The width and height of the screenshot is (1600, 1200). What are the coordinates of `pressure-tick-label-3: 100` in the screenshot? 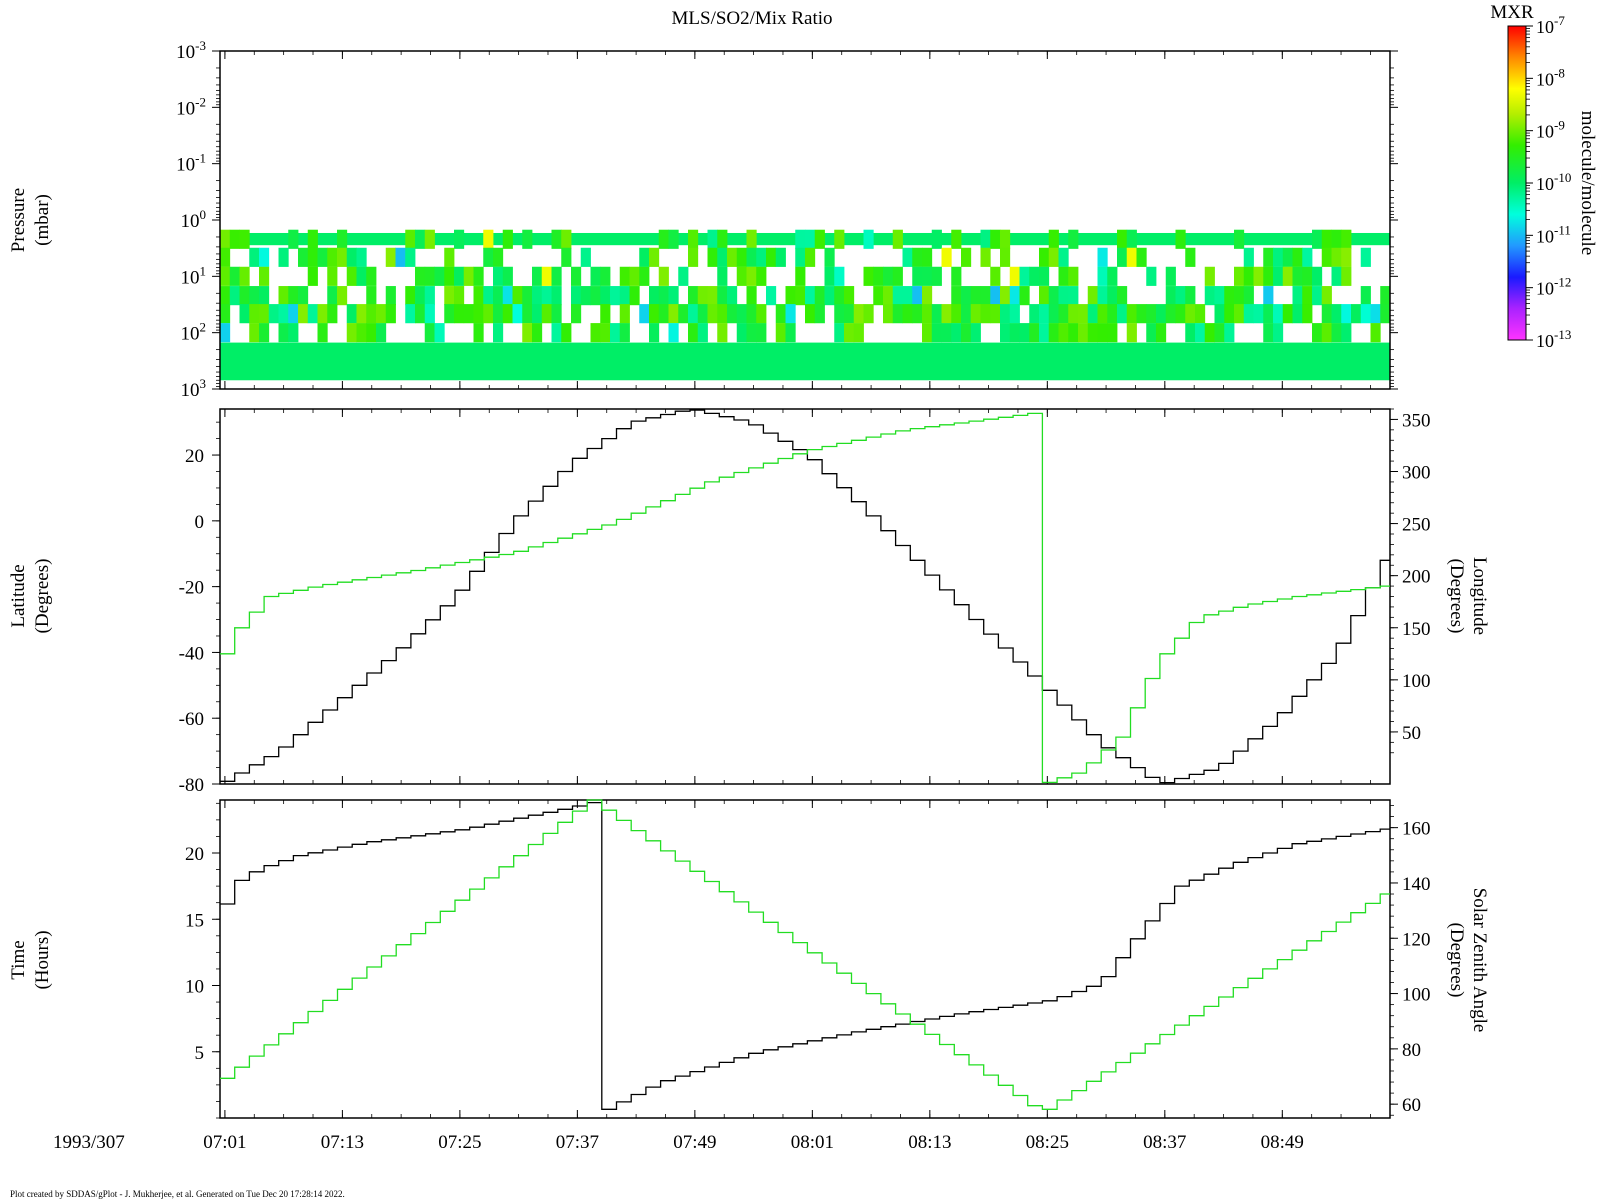 It's located at (194, 219).